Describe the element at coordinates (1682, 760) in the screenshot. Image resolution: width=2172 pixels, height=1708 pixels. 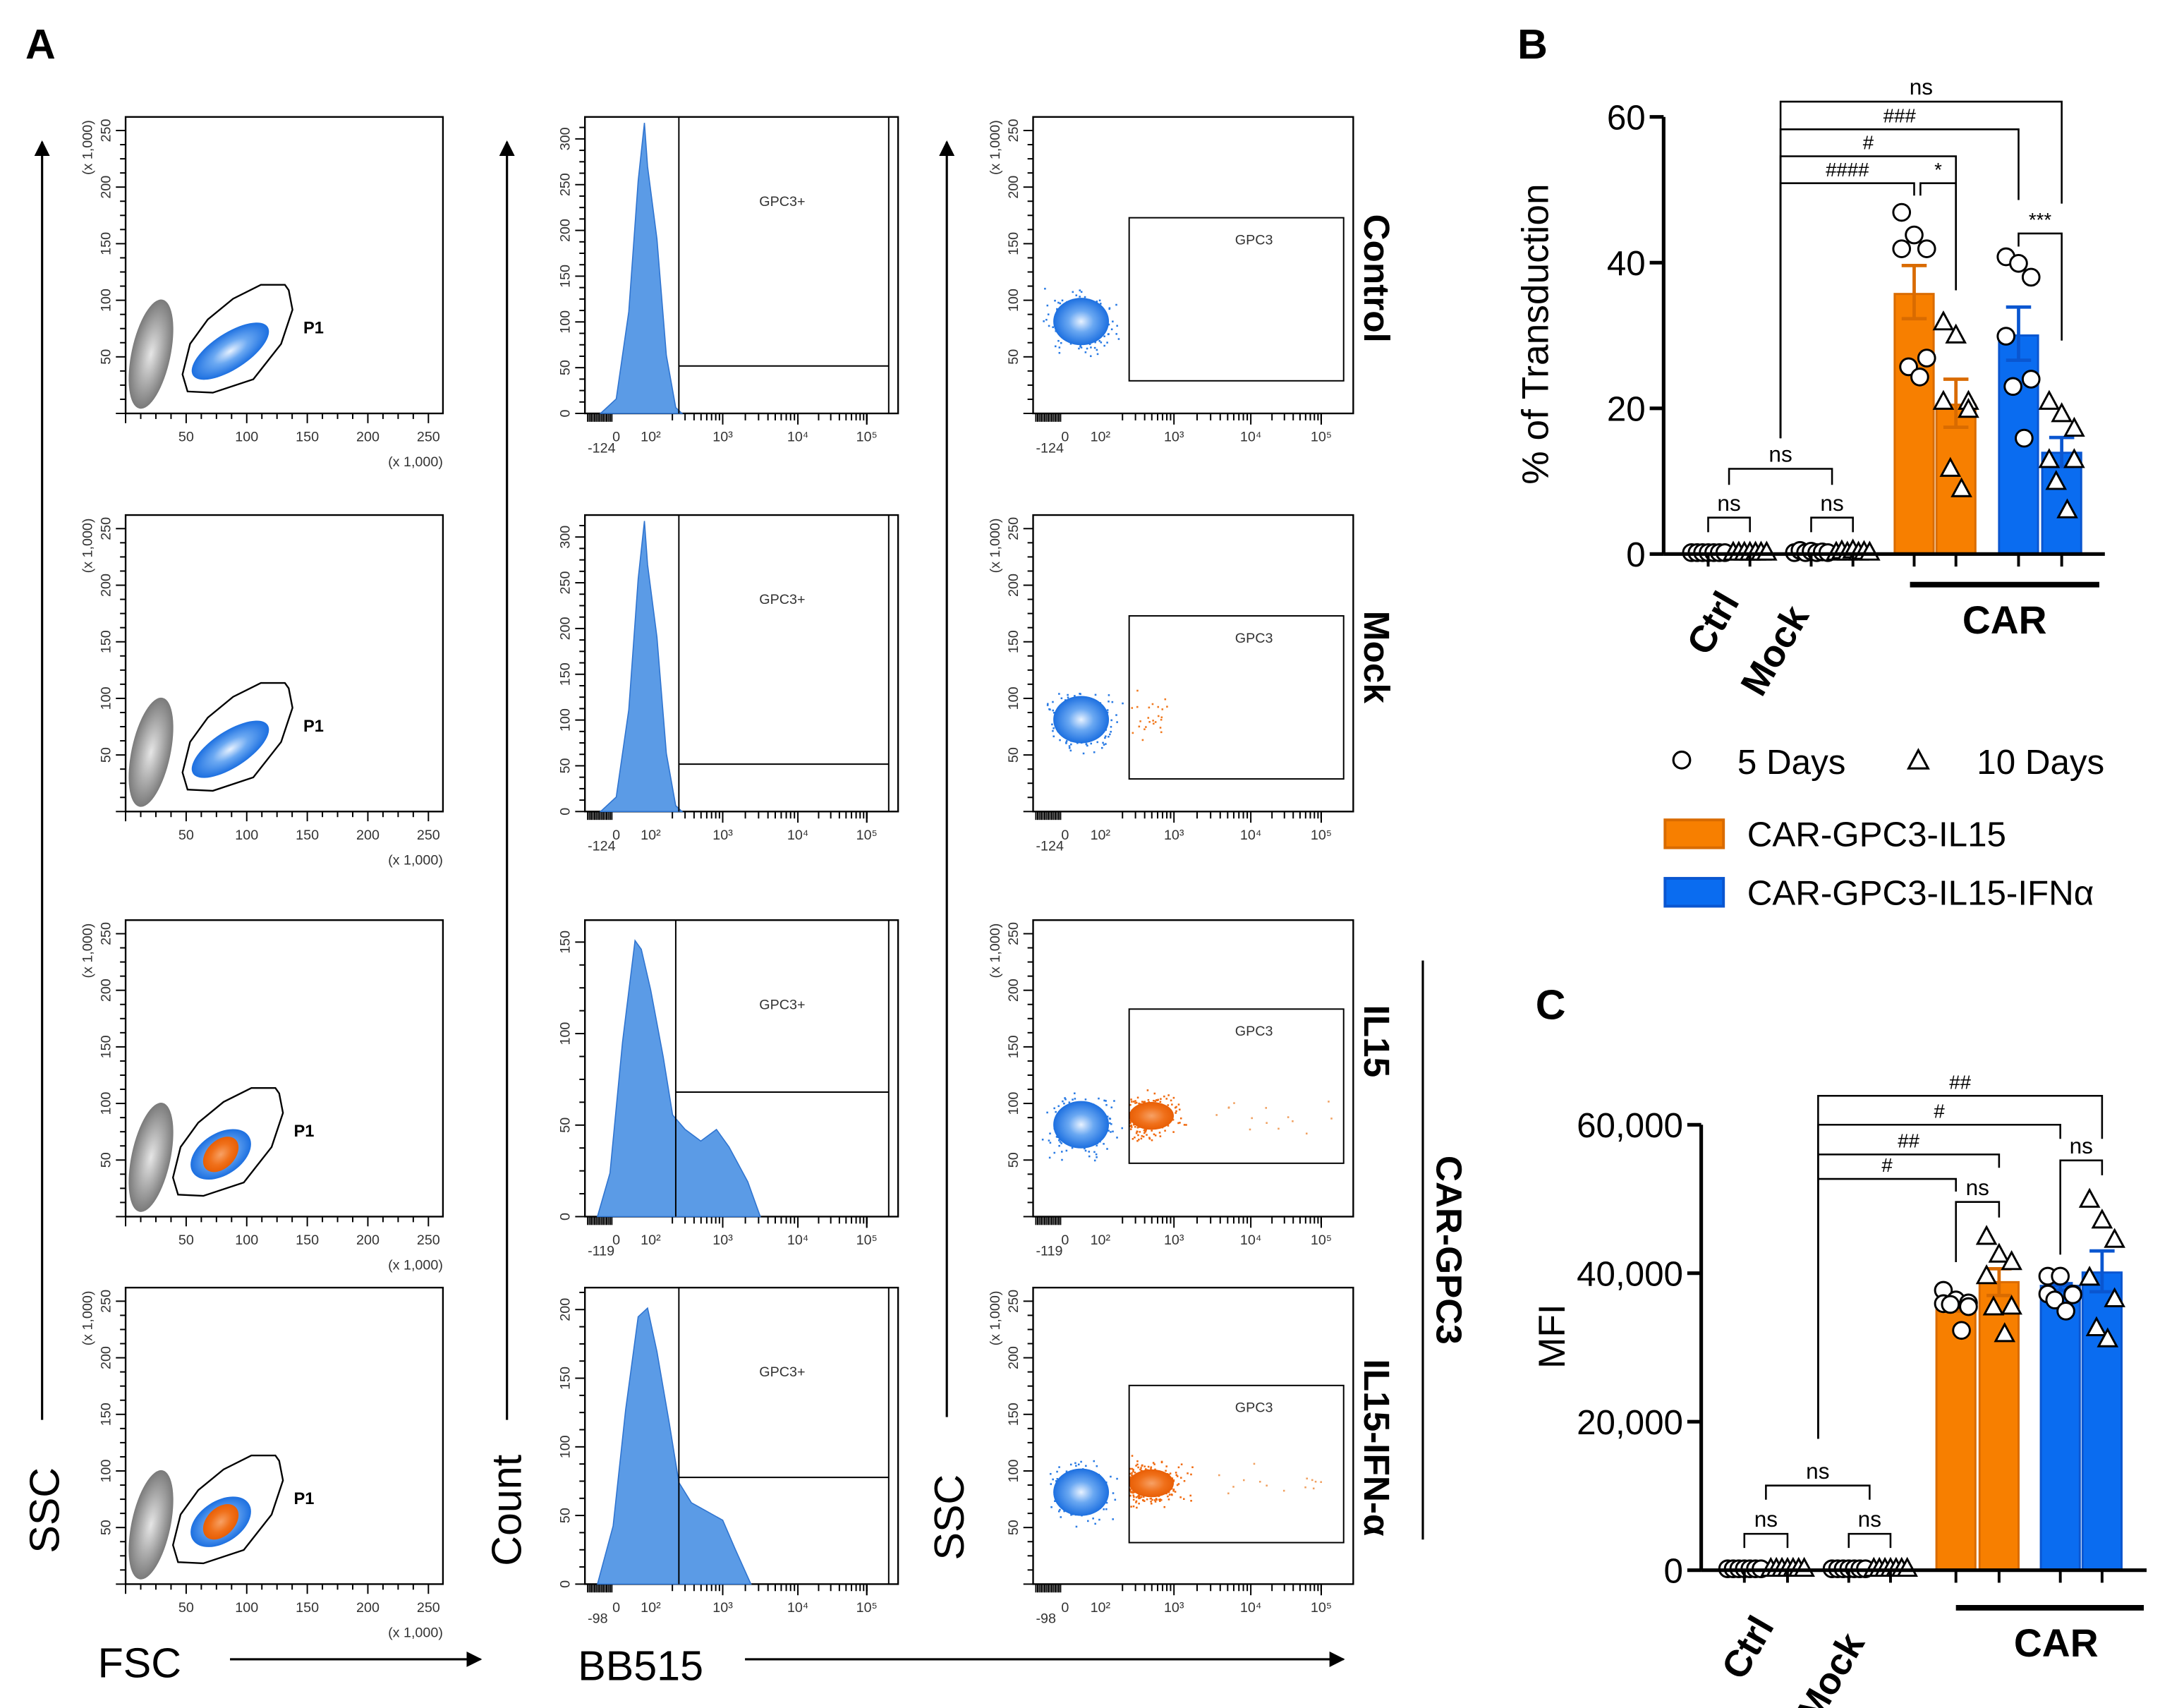
I see `legend-circle-marker` at that location.